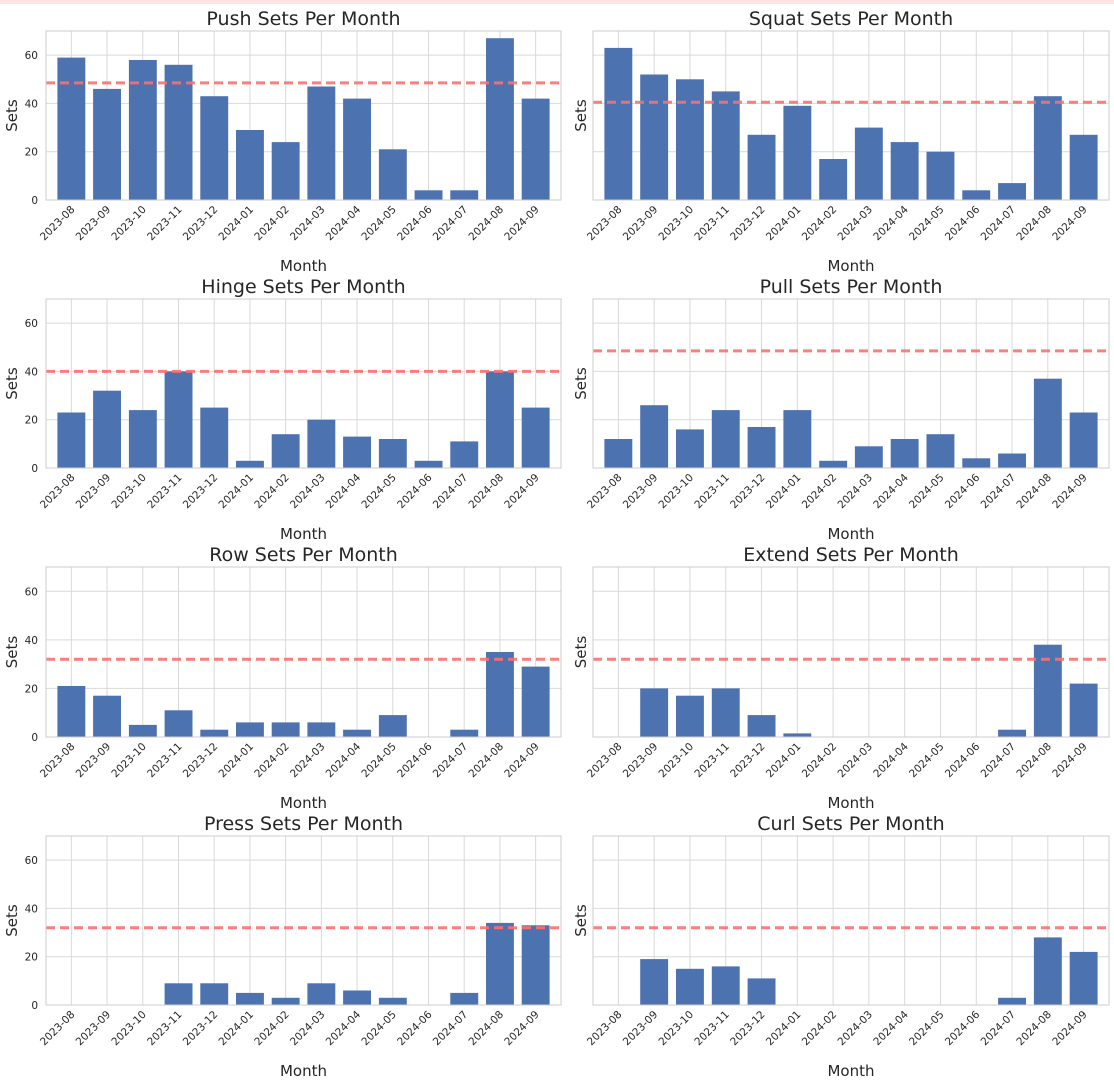 The height and width of the screenshot is (1084, 1114). I want to click on subplot-title: Push Sets Per Month, so click(303, 19).